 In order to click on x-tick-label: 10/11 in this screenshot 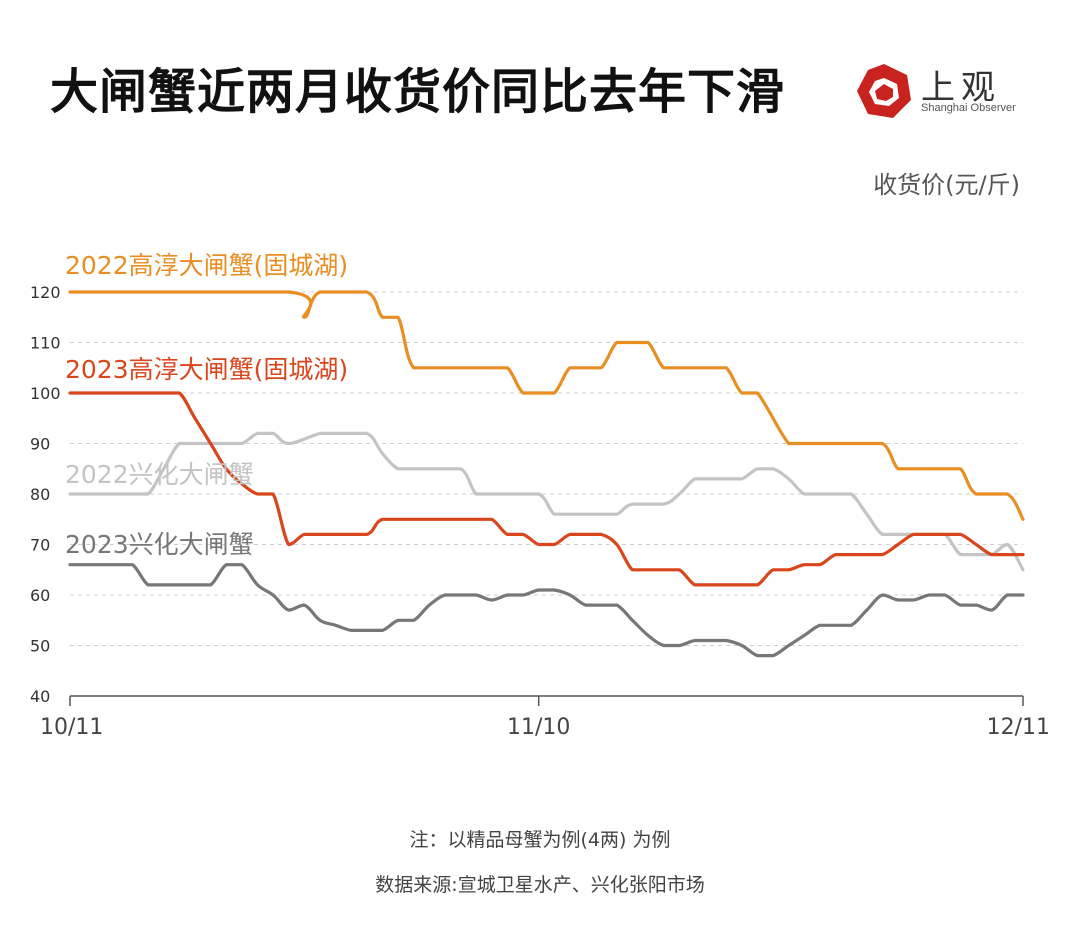, I will do `click(71, 727)`.